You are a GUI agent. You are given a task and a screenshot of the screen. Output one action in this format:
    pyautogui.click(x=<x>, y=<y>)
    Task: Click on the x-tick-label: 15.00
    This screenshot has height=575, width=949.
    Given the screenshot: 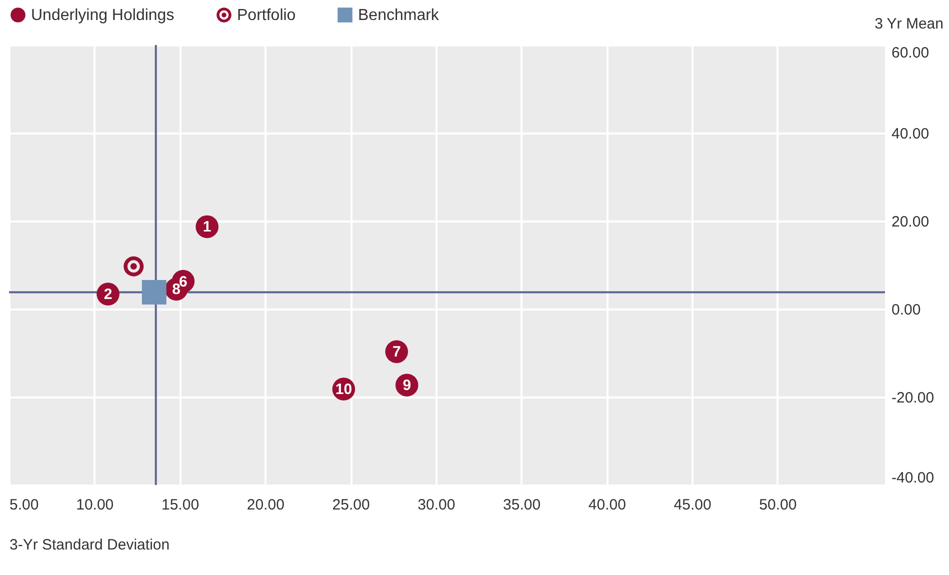 What is the action you would take?
    pyautogui.click(x=180, y=505)
    